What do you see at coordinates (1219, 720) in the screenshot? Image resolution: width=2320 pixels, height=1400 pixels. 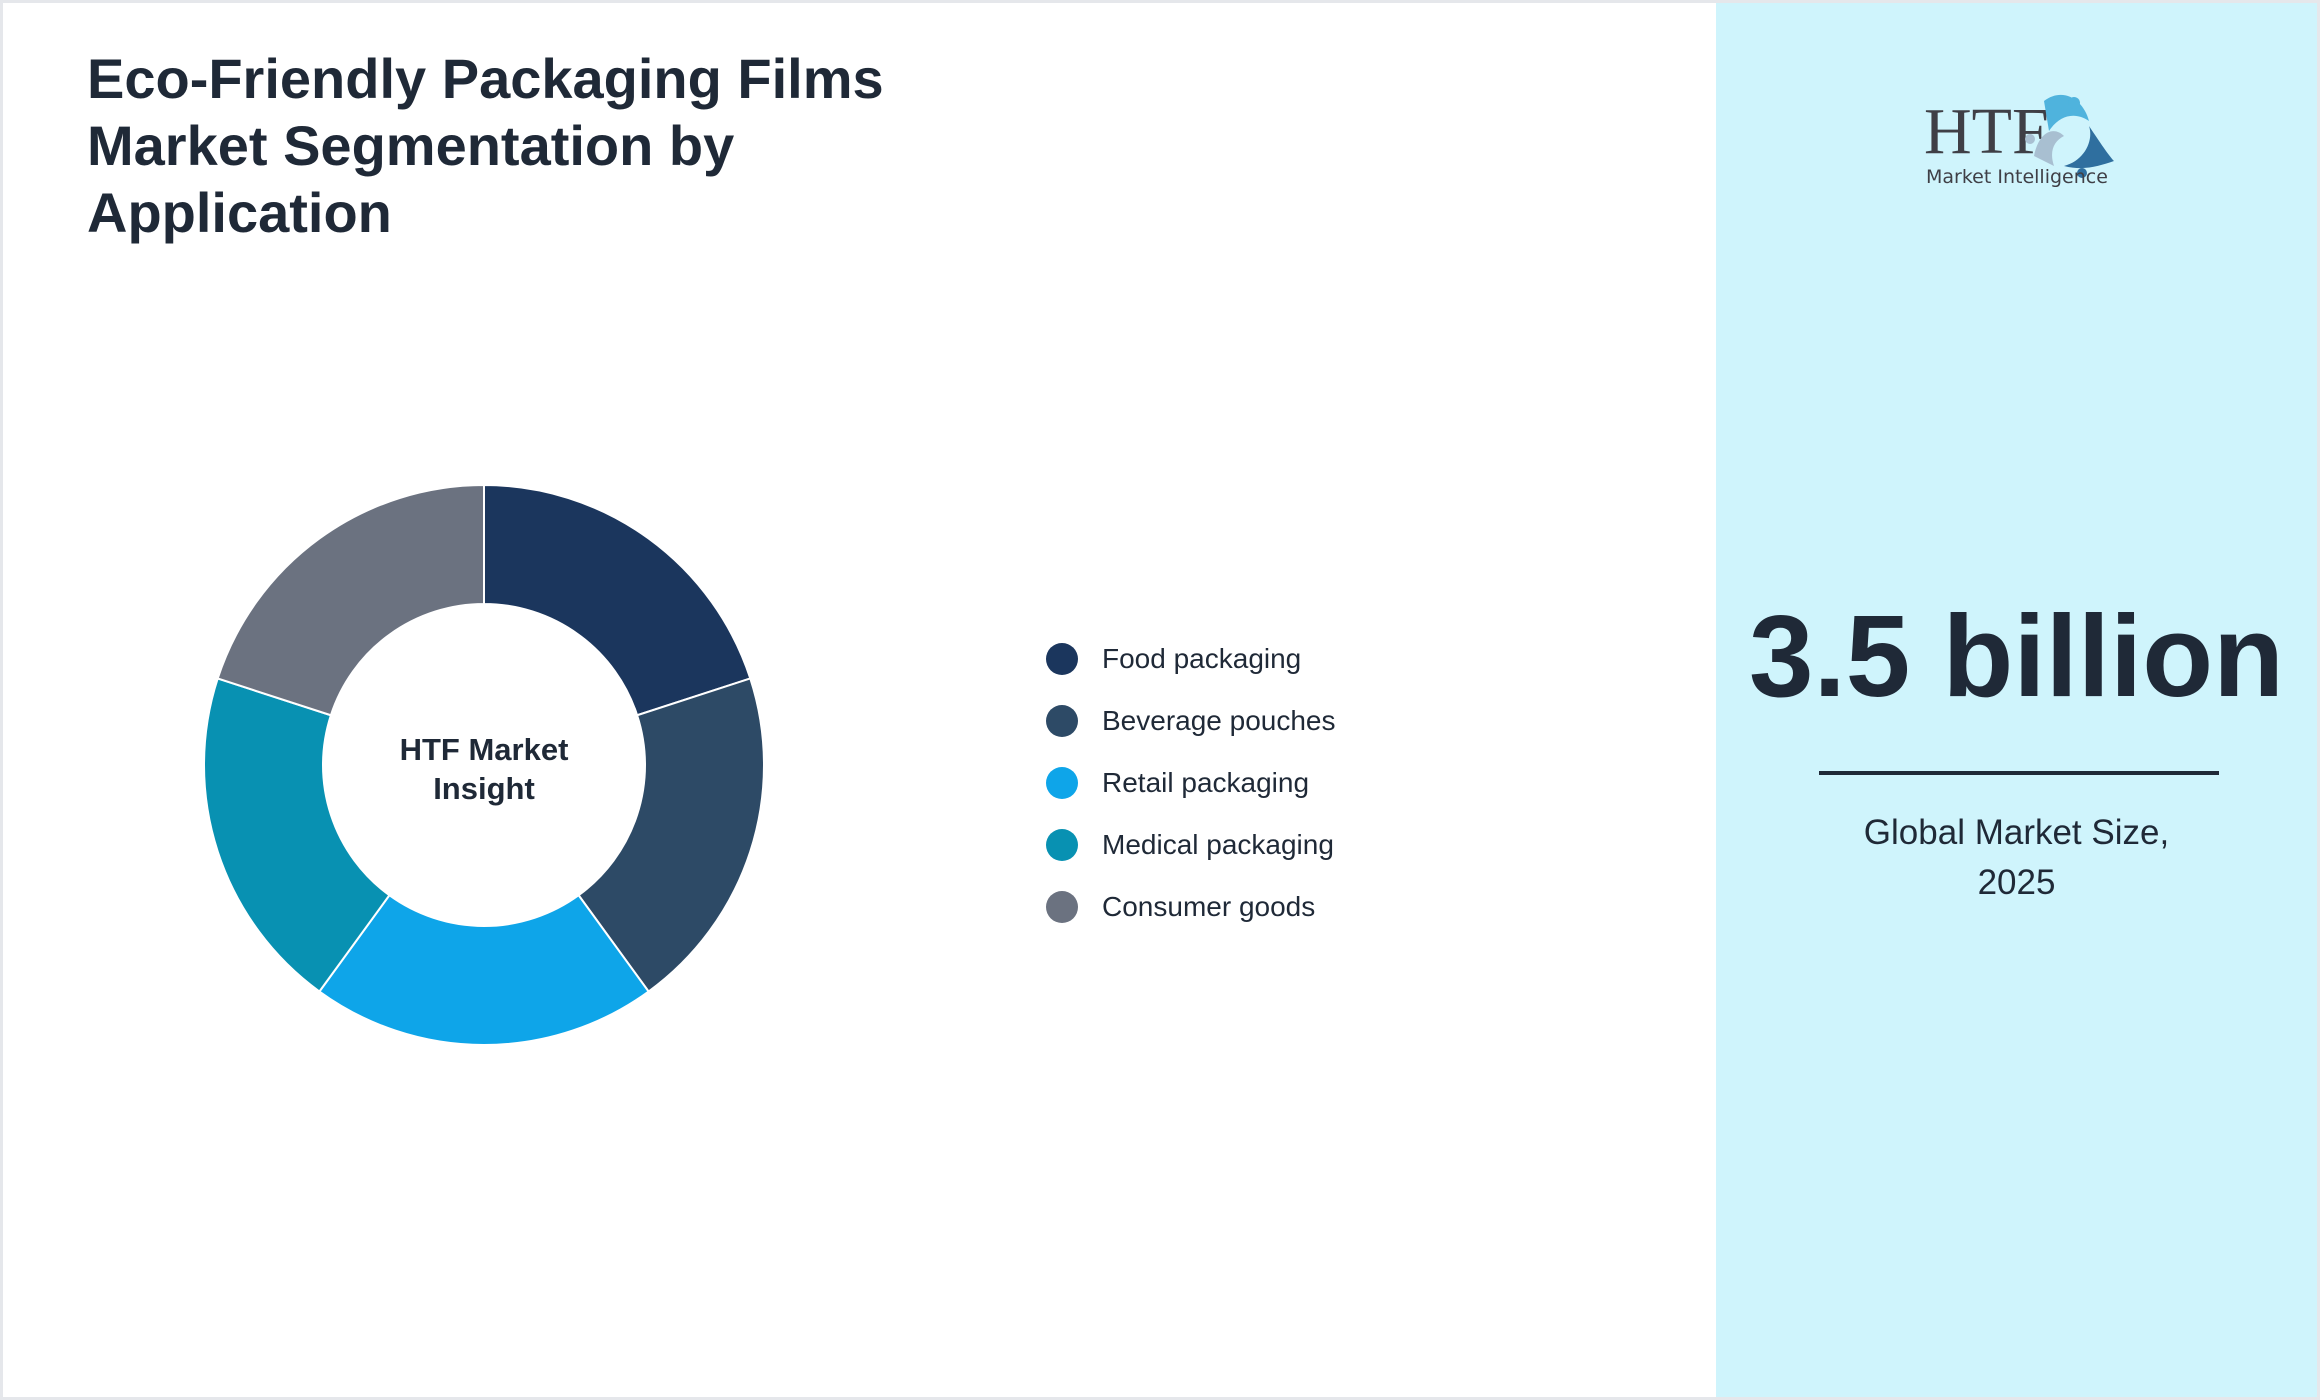 I see `legend-label: Beverage pouches` at bounding box center [1219, 720].